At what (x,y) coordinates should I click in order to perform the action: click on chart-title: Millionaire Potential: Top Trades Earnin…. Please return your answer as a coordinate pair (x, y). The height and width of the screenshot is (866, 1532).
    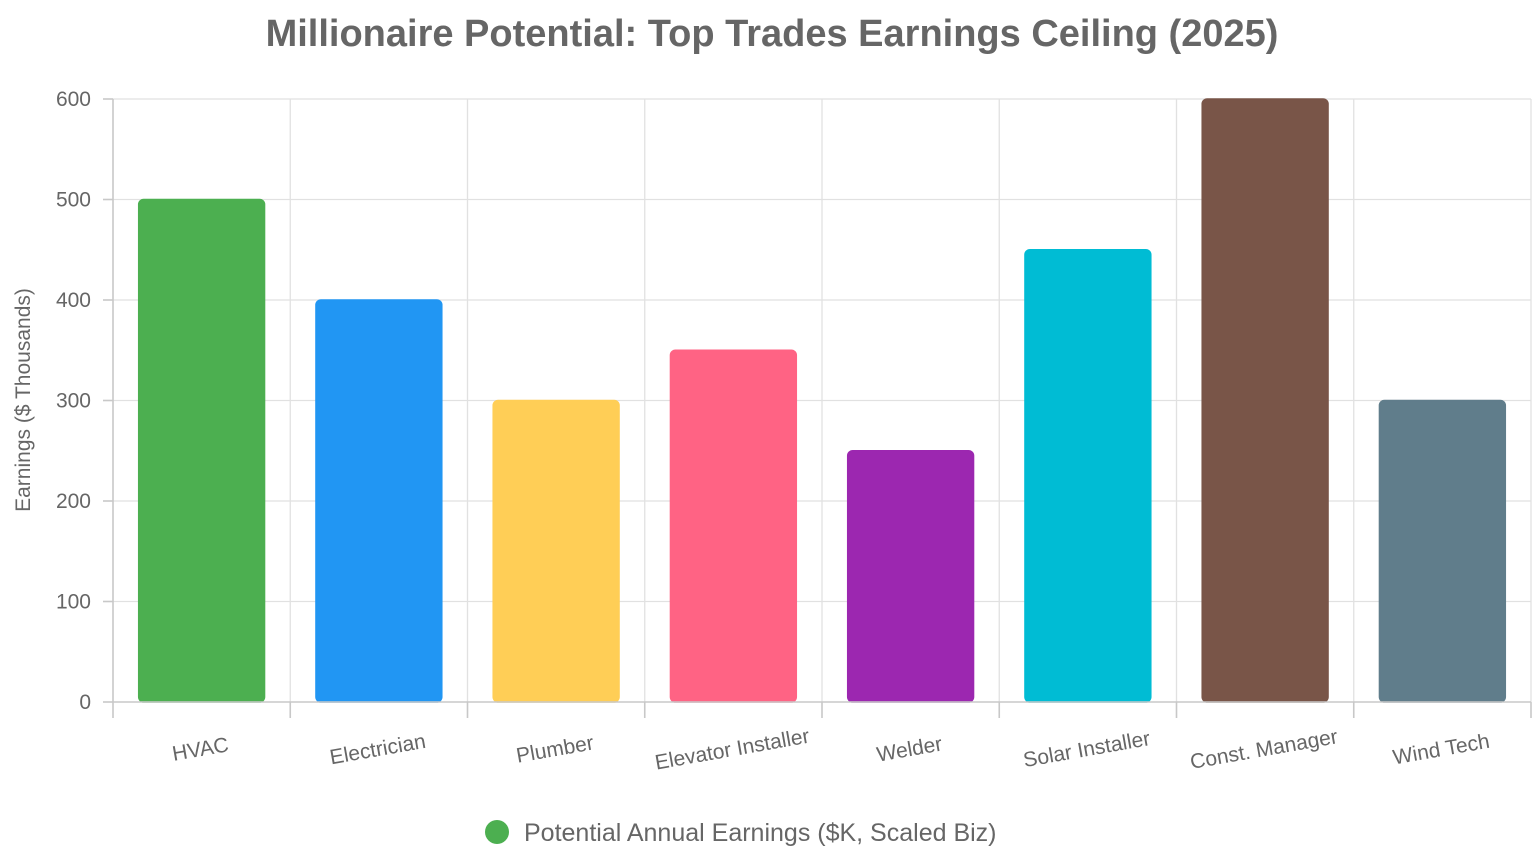
    Looking at the image, I should click on (772, 34).